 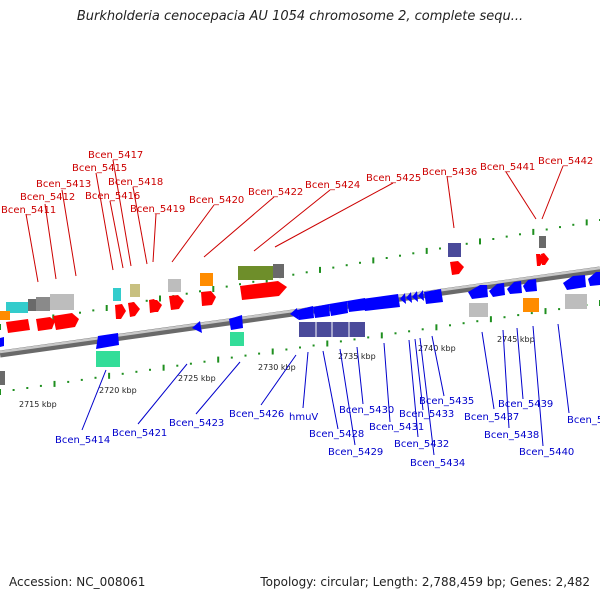 I want to click on gene-label: Bcen_5418, so click(x=135, y=182).